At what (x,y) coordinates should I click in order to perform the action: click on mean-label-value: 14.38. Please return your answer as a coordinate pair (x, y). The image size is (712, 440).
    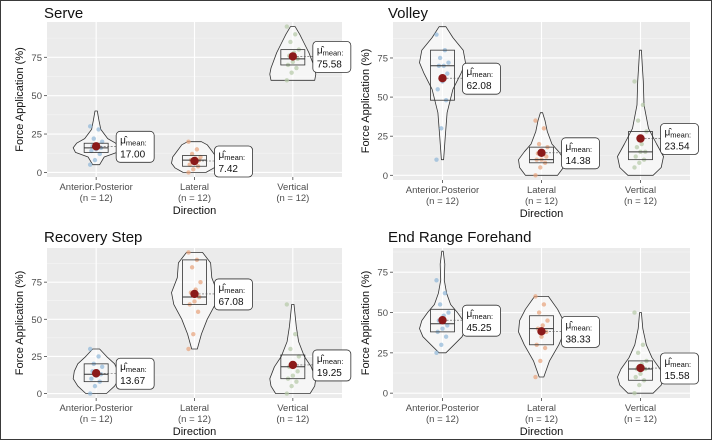
    Looking at the image, I should click on (578, 161).